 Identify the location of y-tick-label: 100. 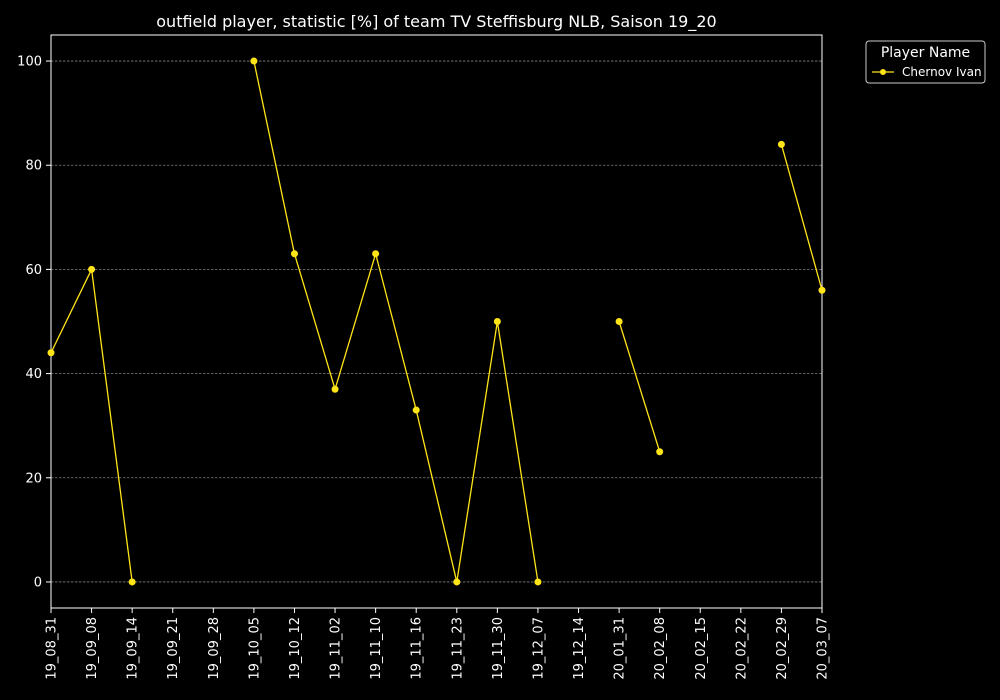
(29, 62).